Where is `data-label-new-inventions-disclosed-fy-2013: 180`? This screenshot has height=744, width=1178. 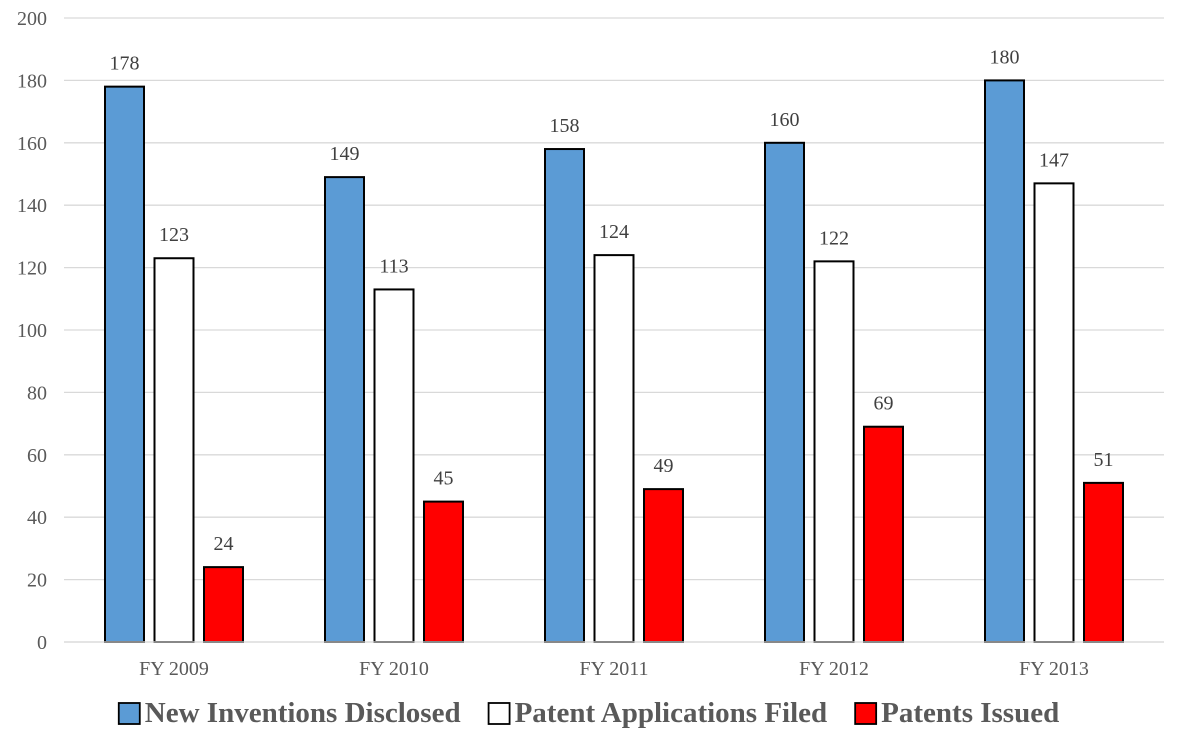
data-label-new-inventions-disclosed-fy-2013: 180 is located at coordinates (1005, 57).